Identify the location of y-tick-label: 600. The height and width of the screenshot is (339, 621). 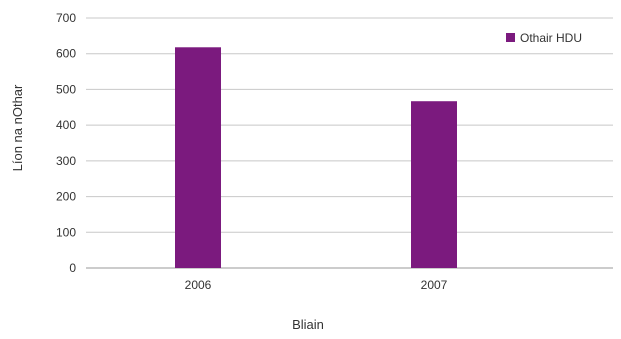
(66, 54).